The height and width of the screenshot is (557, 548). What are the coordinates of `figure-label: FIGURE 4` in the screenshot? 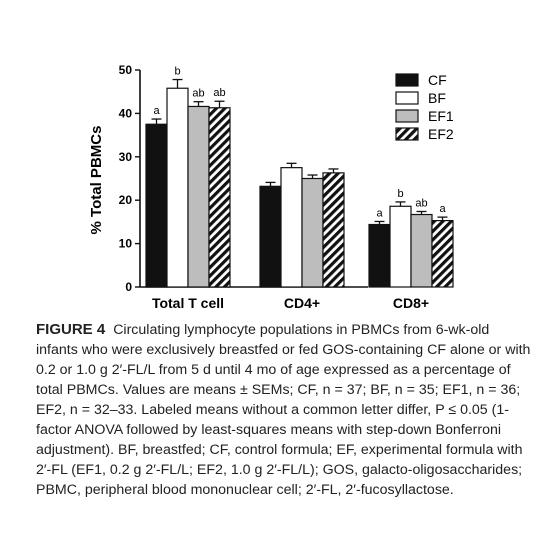 It's located at (71, 329).